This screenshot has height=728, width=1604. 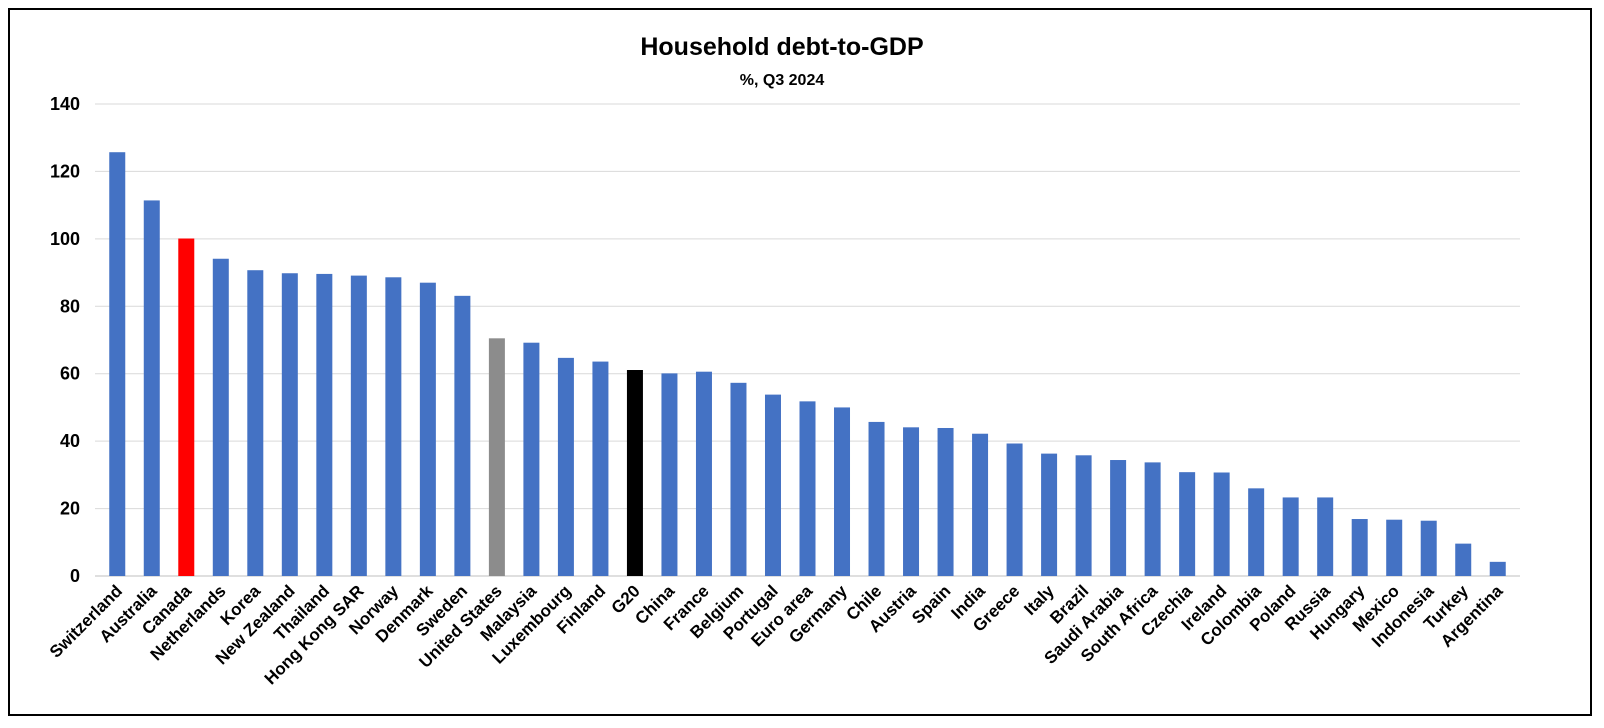 I want to click on bar-mexico, so click(x=1394, y=547).